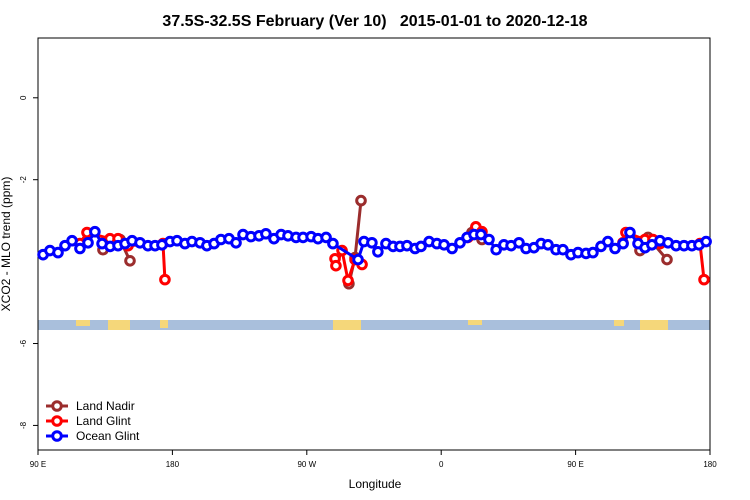  What do you see at coordinates (6, 244) in the screenshot?
I see `y-axis-label: XCO2 - MLO trend (ppm)` at bounding box center [6, 244].